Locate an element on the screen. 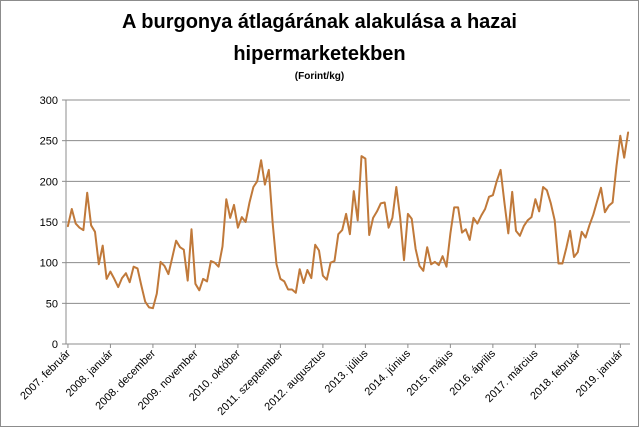 This screenshot has height=427, width=639. y-tick-label: 300 is located at coordinates (49, 101).